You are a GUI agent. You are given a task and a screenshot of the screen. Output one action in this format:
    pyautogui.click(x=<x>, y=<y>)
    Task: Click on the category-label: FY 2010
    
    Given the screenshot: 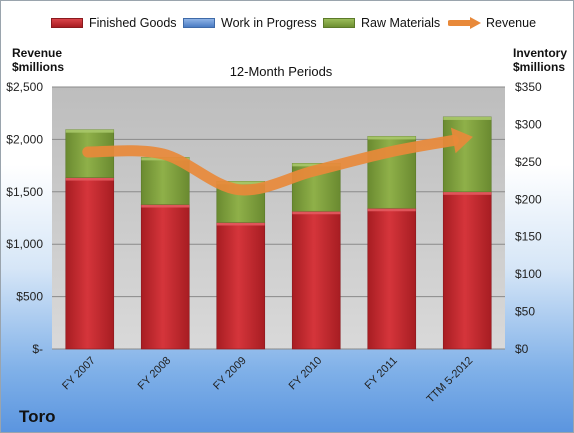 What is the action you would take?
    pyautogui.click(x=306, y=374)
    